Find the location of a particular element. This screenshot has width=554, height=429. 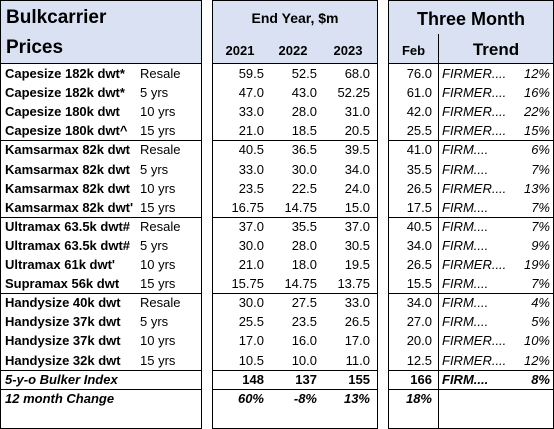

value-2023: 52.25 is located at coordinates (353, 93).